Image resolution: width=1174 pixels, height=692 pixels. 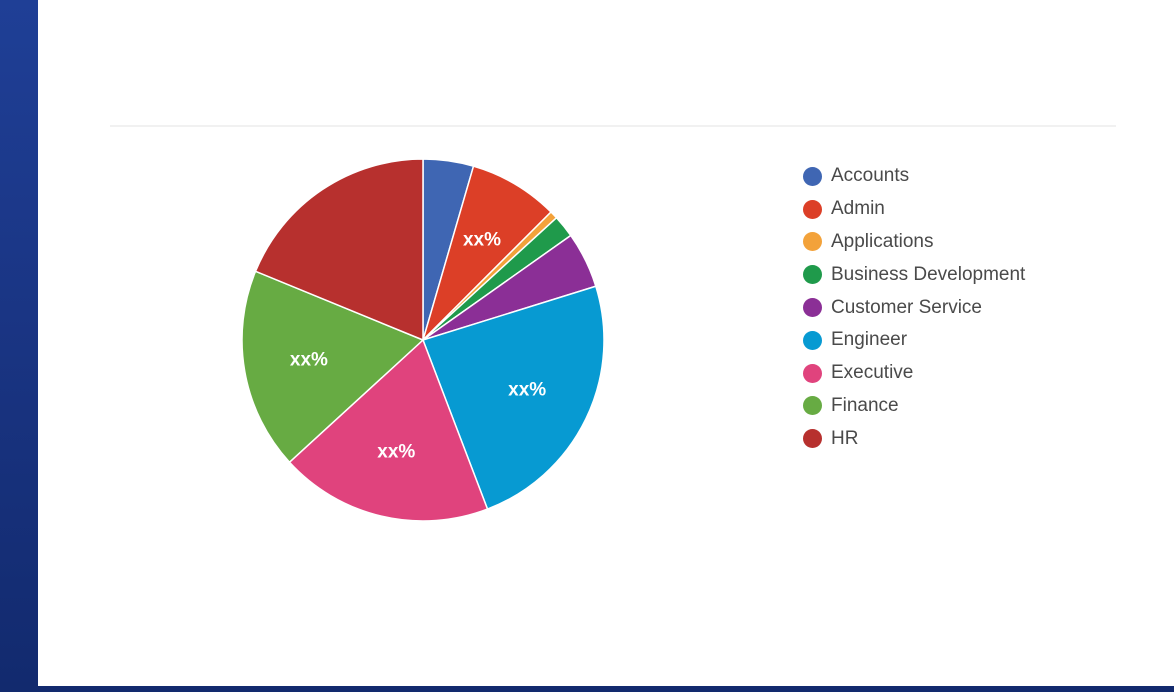 I want to click on legend-item-finance: Finance, so click(x=914, y=406).